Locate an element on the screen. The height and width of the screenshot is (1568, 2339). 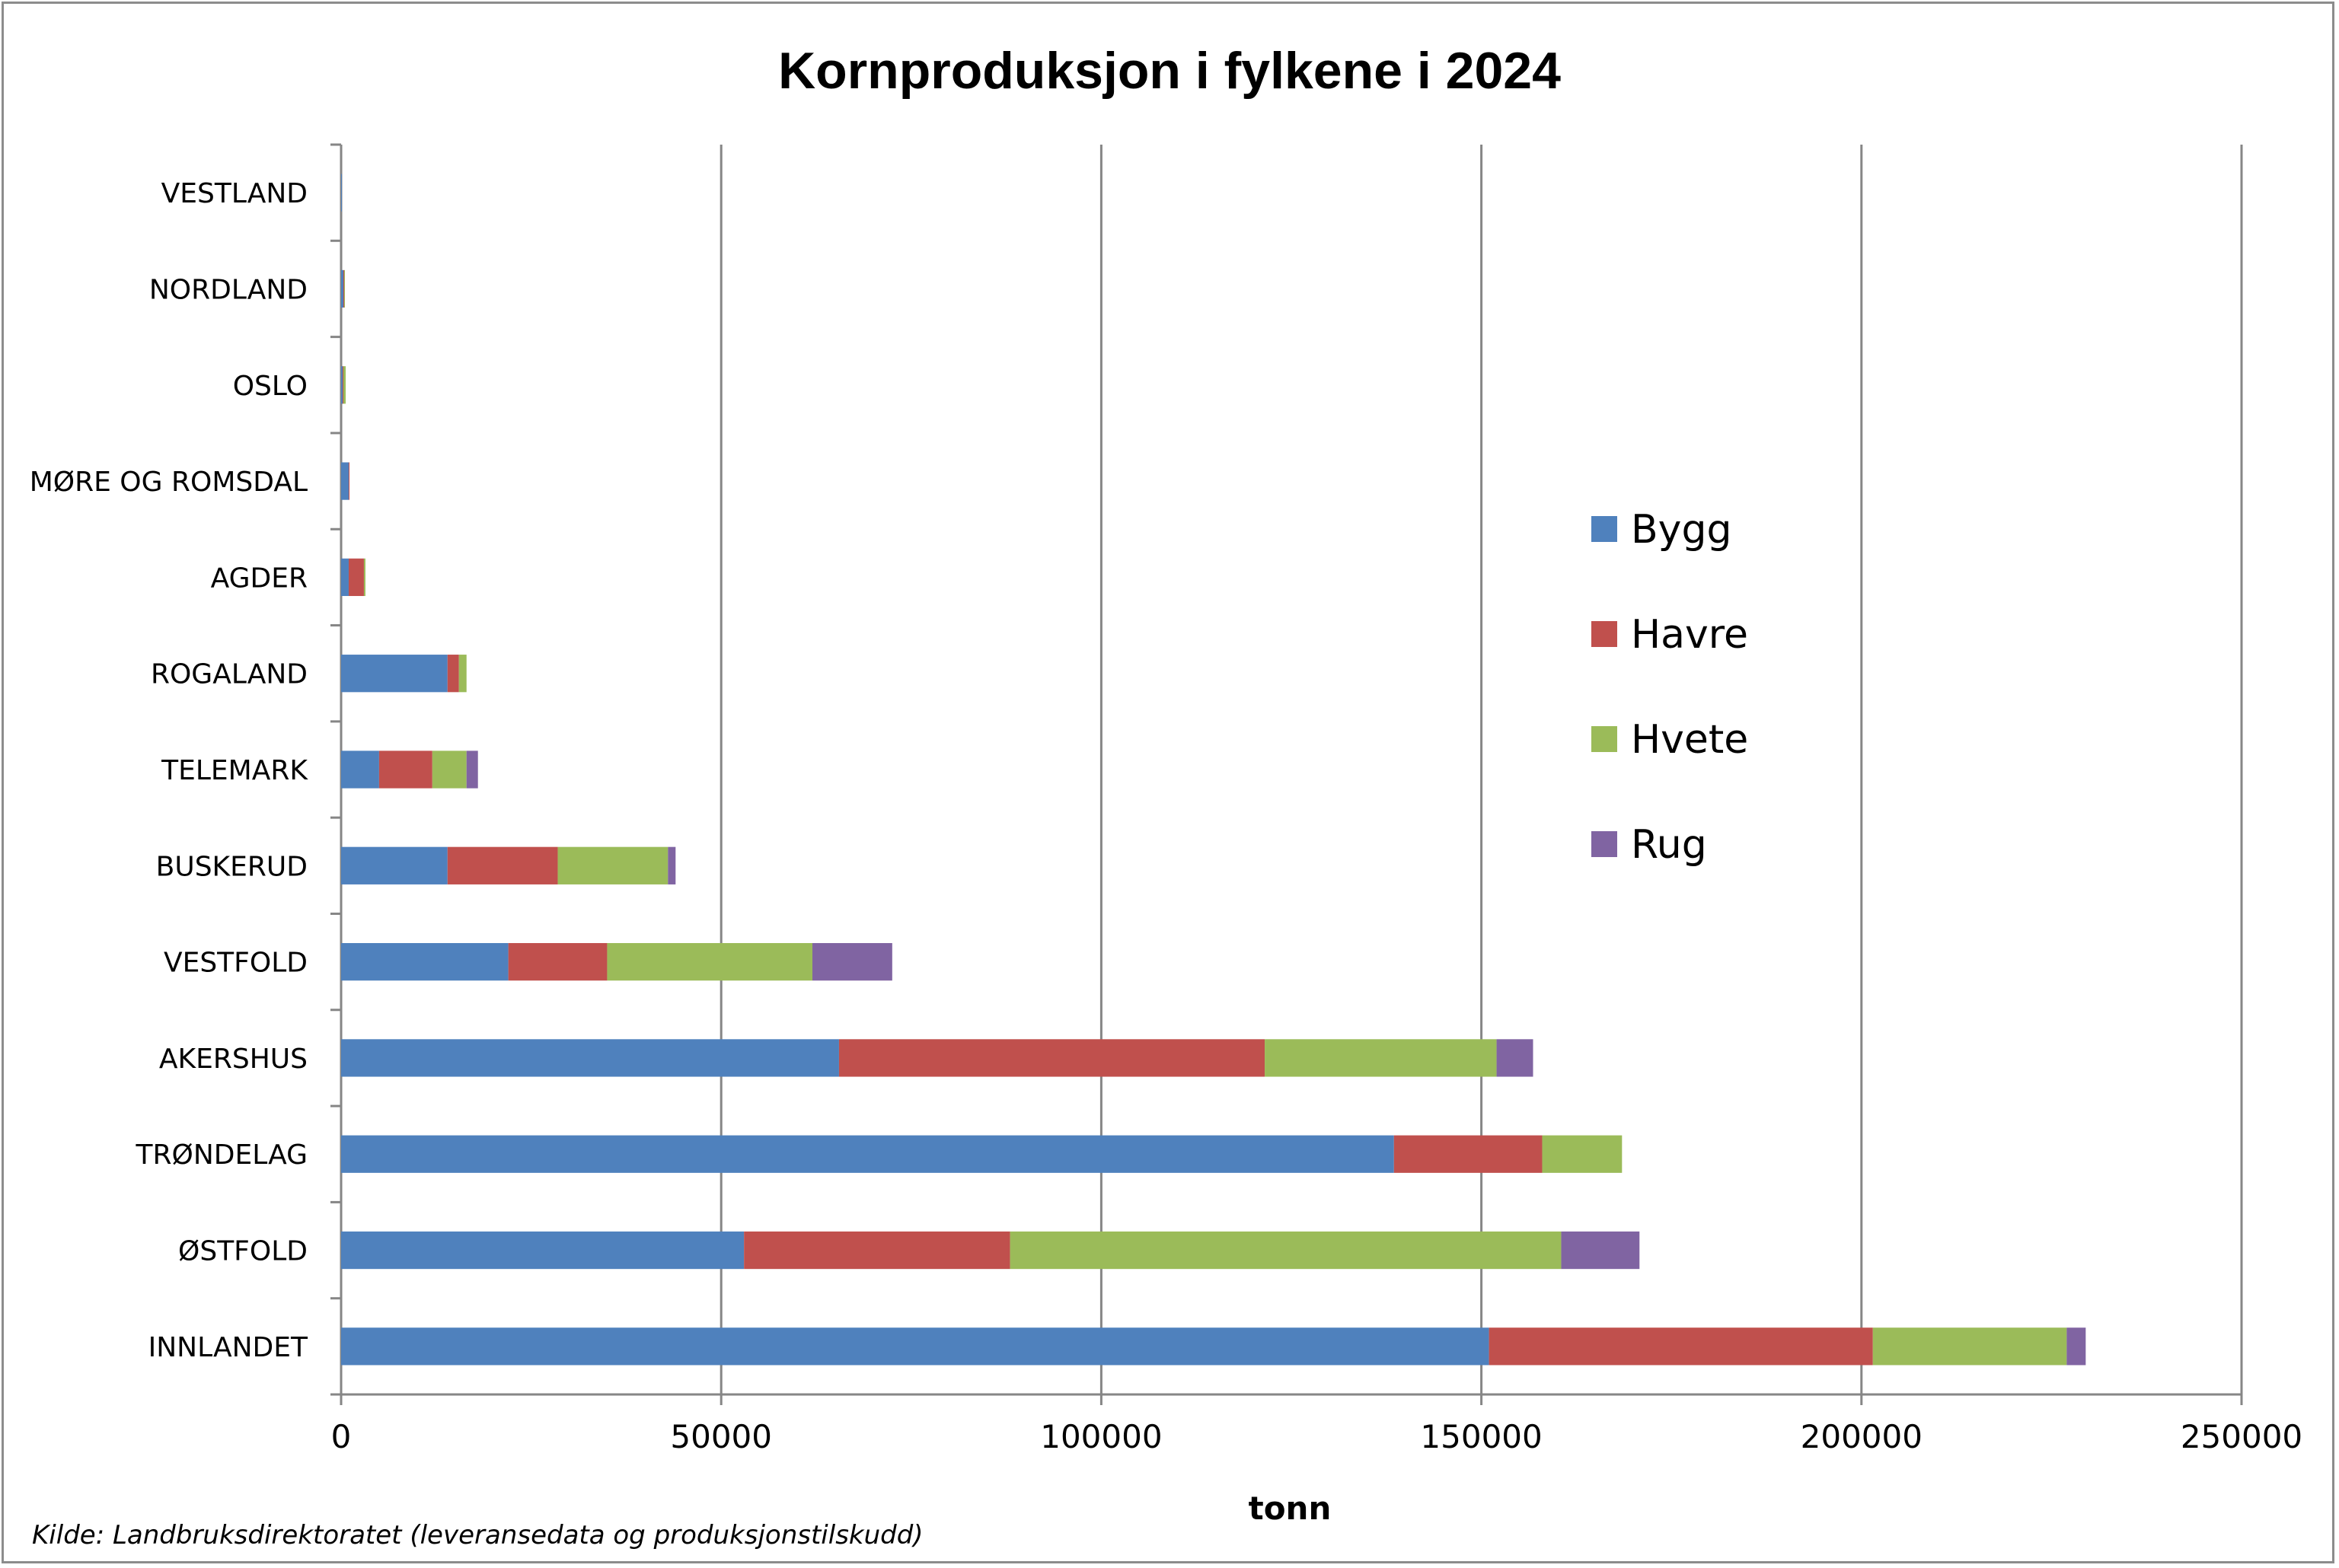
category-label: AGDER is located at coordinates (259, 578).